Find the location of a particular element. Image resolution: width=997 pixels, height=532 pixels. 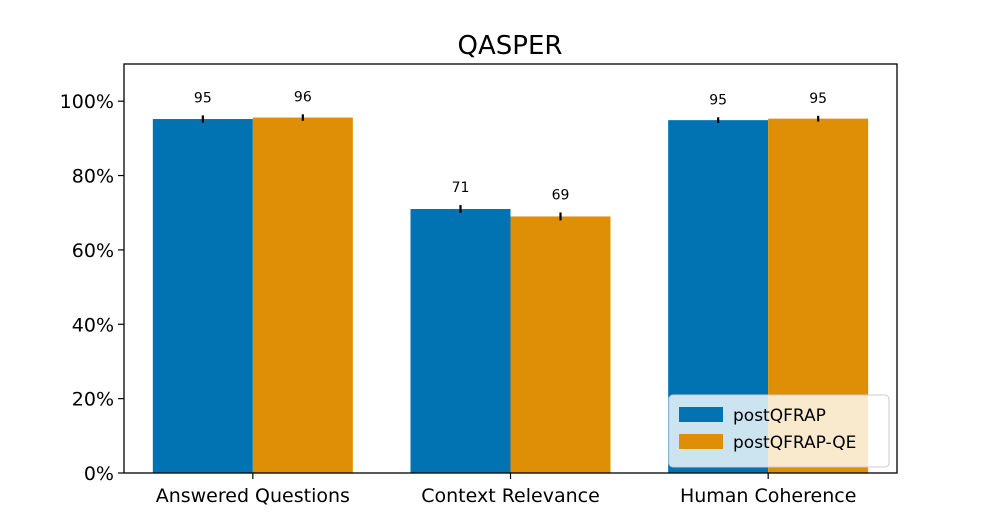

y-axis: 0% 20% 40% 60% 80% 100% is located at coordinates (92, 288).